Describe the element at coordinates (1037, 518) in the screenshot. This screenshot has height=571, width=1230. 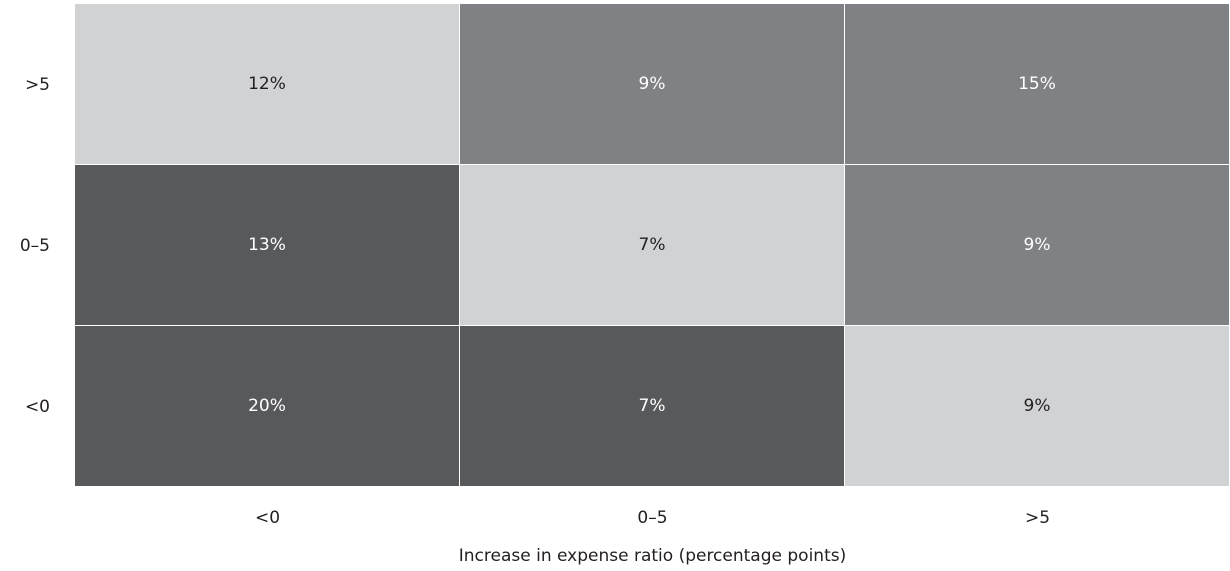
I see `x-tick-label: >5` at that location.